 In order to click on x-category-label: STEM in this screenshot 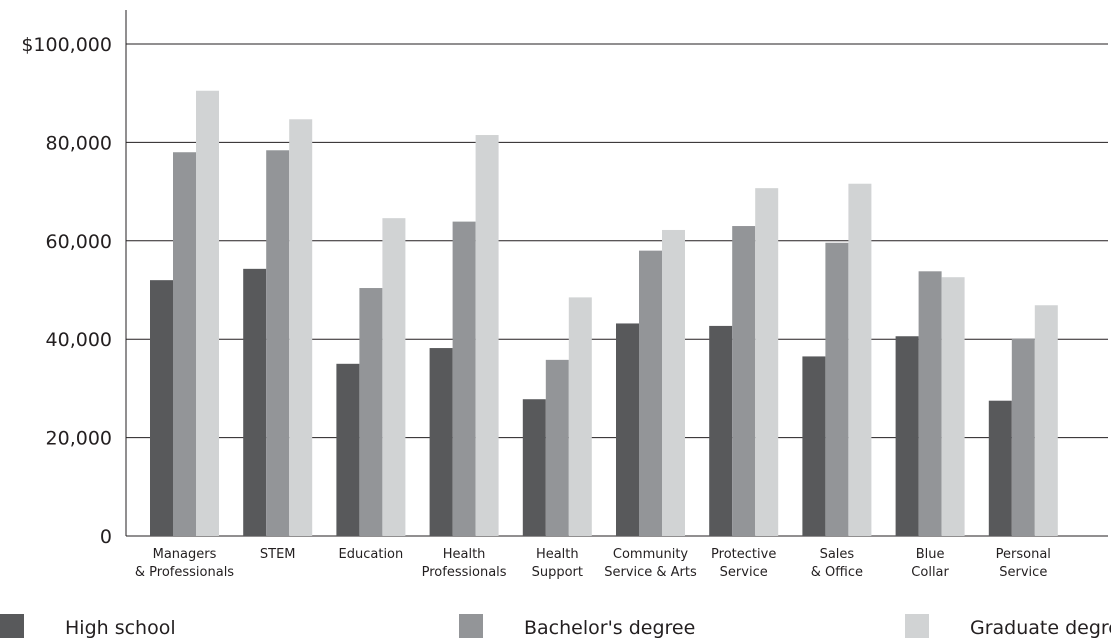, I will do `click(278, 554)`.